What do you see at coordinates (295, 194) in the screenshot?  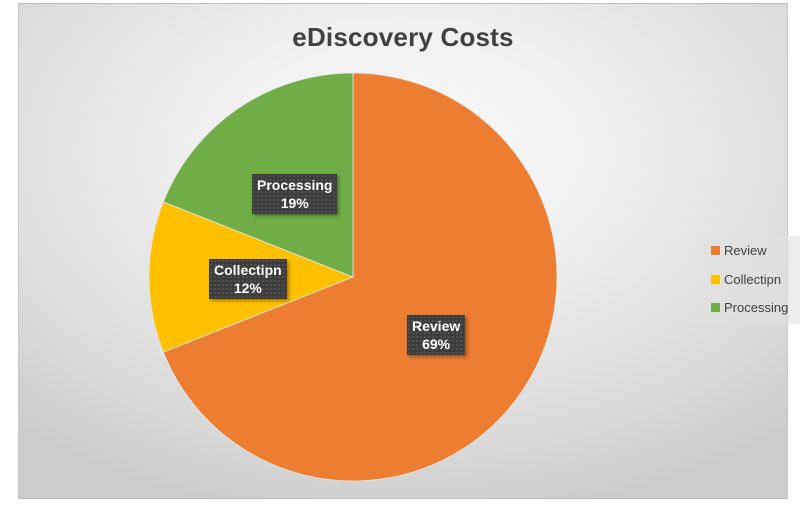 I see `data-label-processing: Processing 19%` at bounding box center [295, 194].